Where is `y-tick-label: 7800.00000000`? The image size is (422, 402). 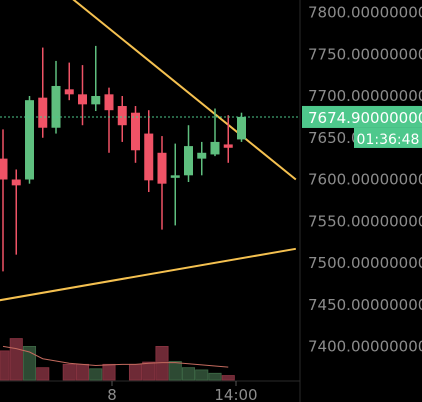
y-tick-label: 7800.00000000 is located at coordinates (365, 13).